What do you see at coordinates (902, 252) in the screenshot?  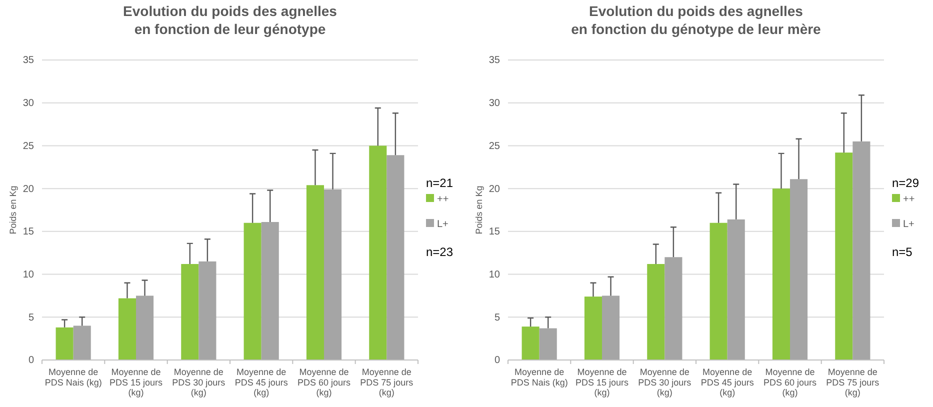 I see `text: n=5` at bounding box center [902, 252].